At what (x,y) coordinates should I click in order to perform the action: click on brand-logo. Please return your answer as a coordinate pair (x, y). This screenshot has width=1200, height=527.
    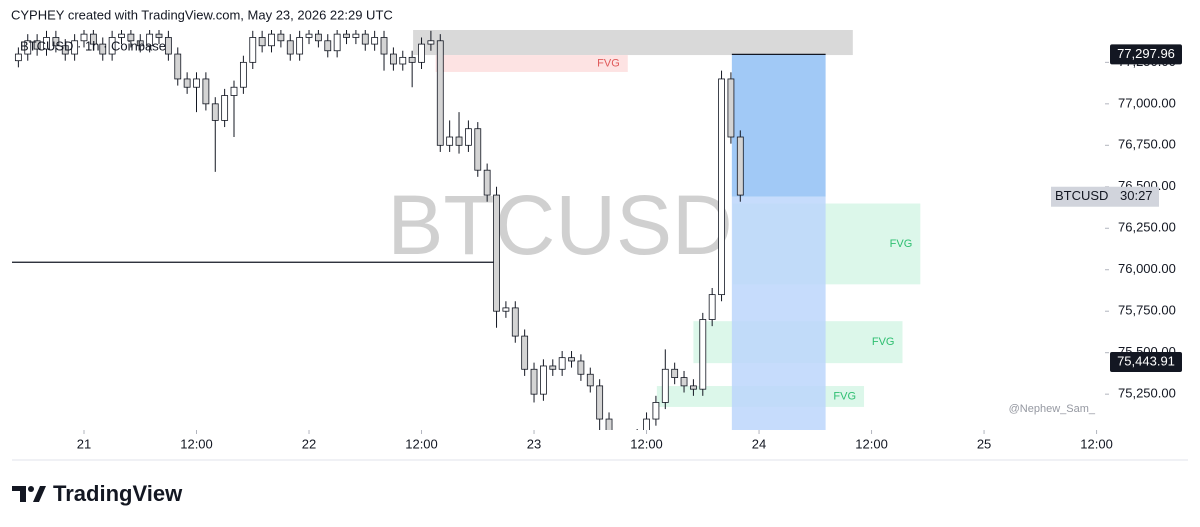
    Looking at the image, I should click on (29, 494).